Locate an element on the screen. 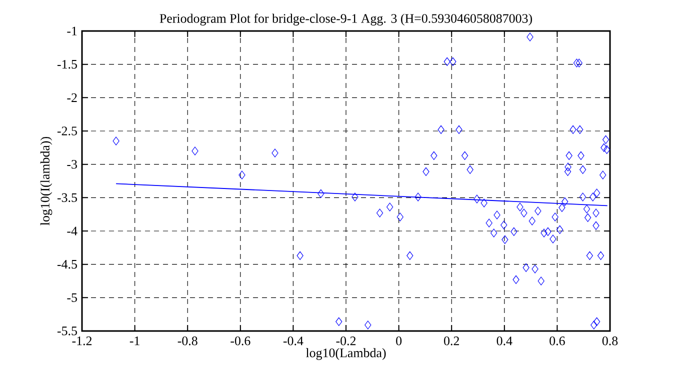 The image size is (683, 387). y-tick-label: -1 is located at coordinates (72, 31).